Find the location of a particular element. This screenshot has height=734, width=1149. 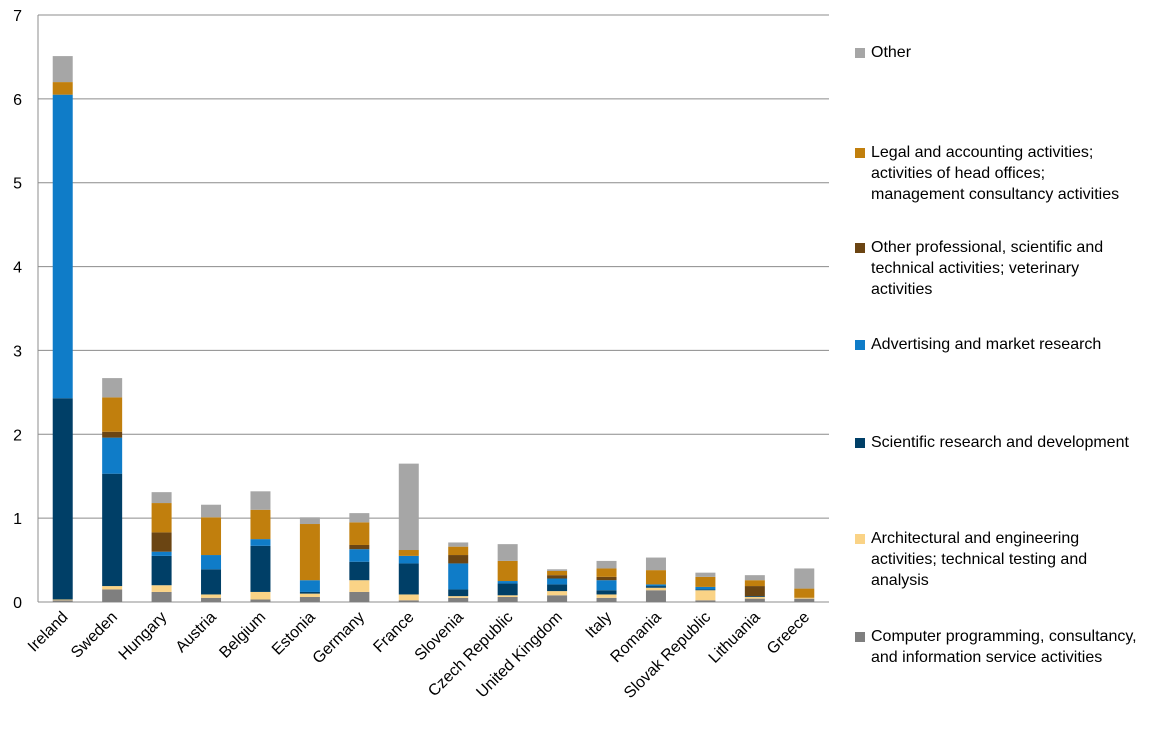

x-tick-label: Sweden is located at coordinates (94, 635).